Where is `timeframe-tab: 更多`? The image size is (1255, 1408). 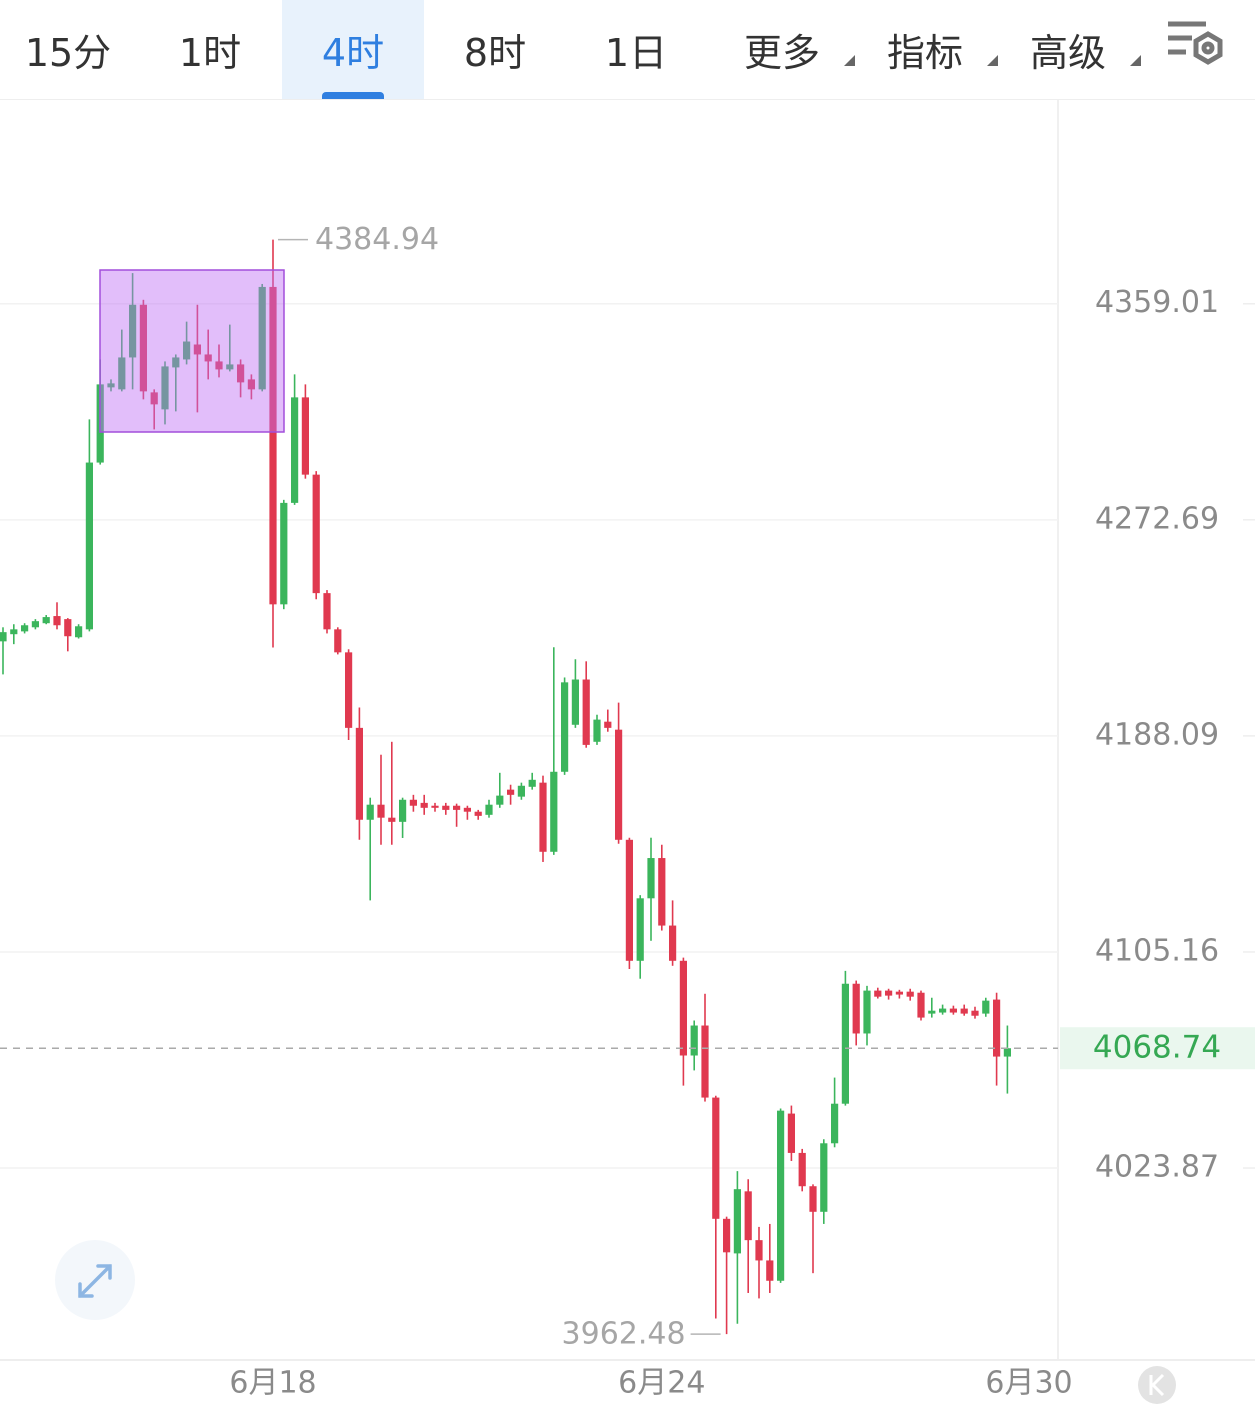 timeframe-tab: 更多 is located at coordinates (783, 49).